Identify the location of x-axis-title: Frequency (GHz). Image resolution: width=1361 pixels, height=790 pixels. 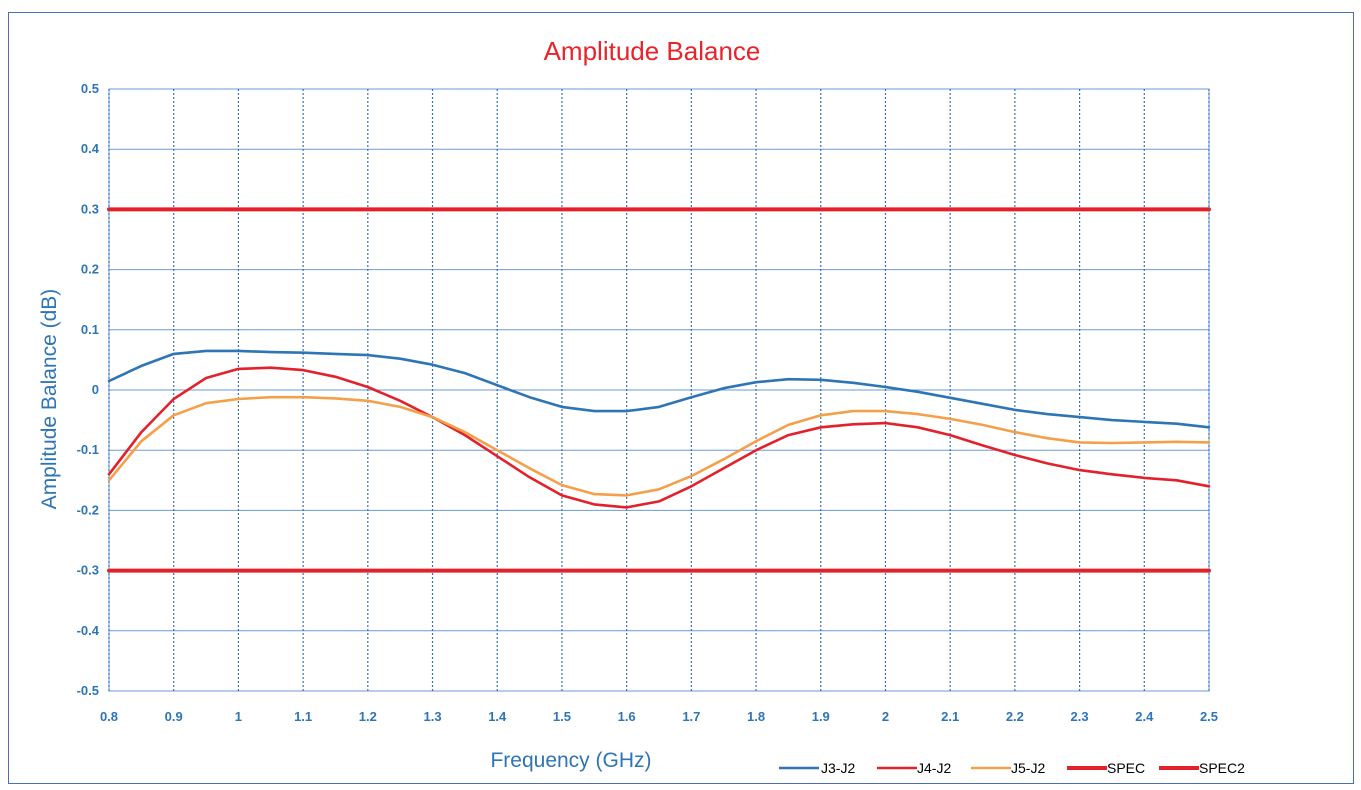
(570, 760).